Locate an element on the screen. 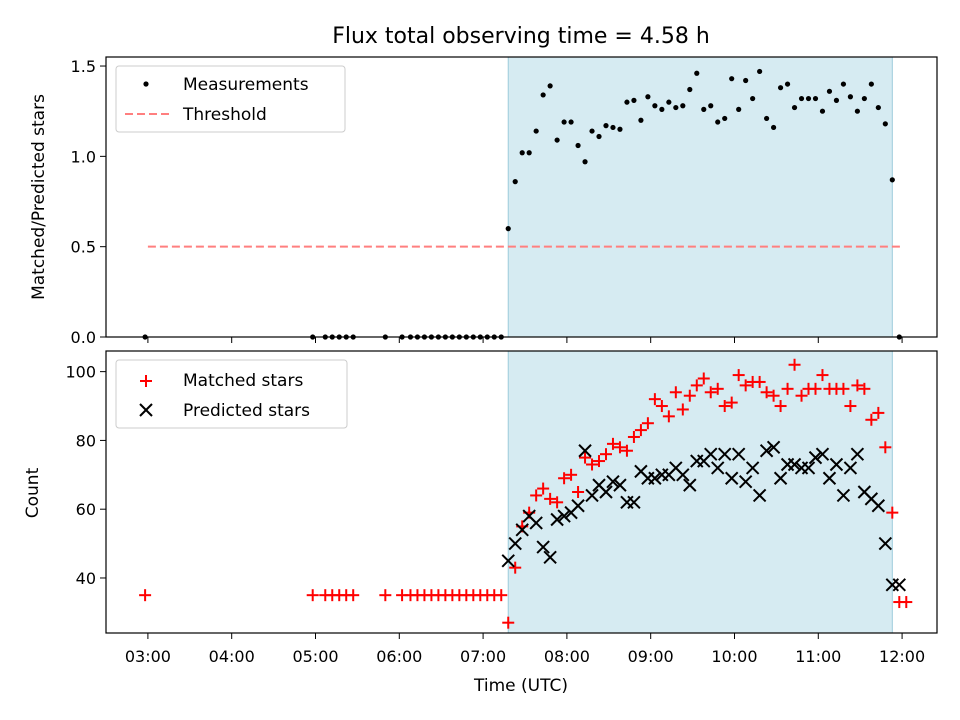  x-tick-label: 08:00 is located at coordinates (567, 656).